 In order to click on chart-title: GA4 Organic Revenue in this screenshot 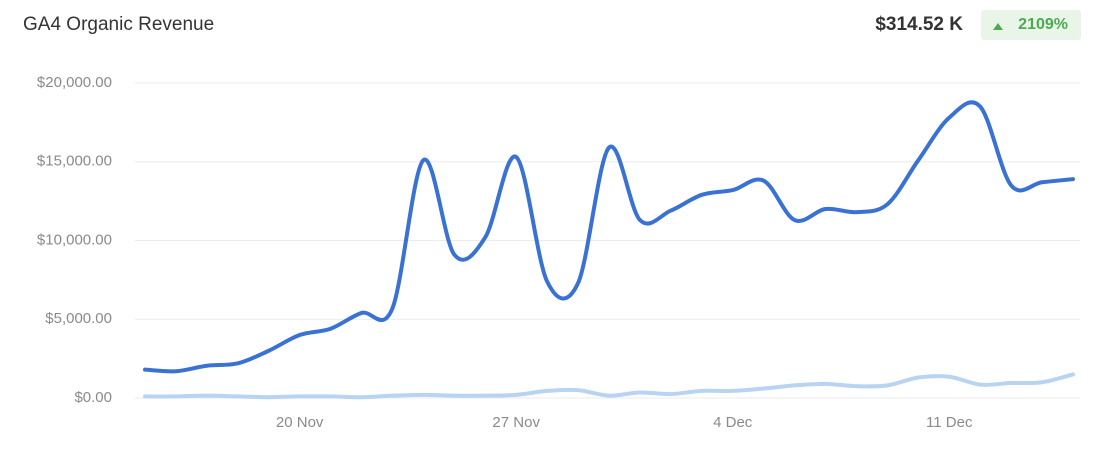, I will do `click(118, 24)`.